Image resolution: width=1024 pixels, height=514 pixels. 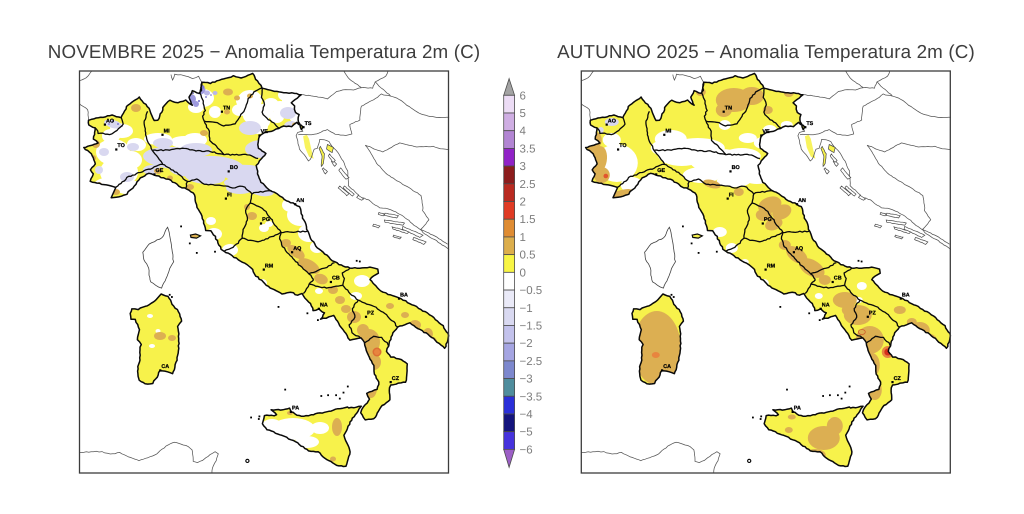 I want to click on svg-text: −6, so click(x=526, y=450).